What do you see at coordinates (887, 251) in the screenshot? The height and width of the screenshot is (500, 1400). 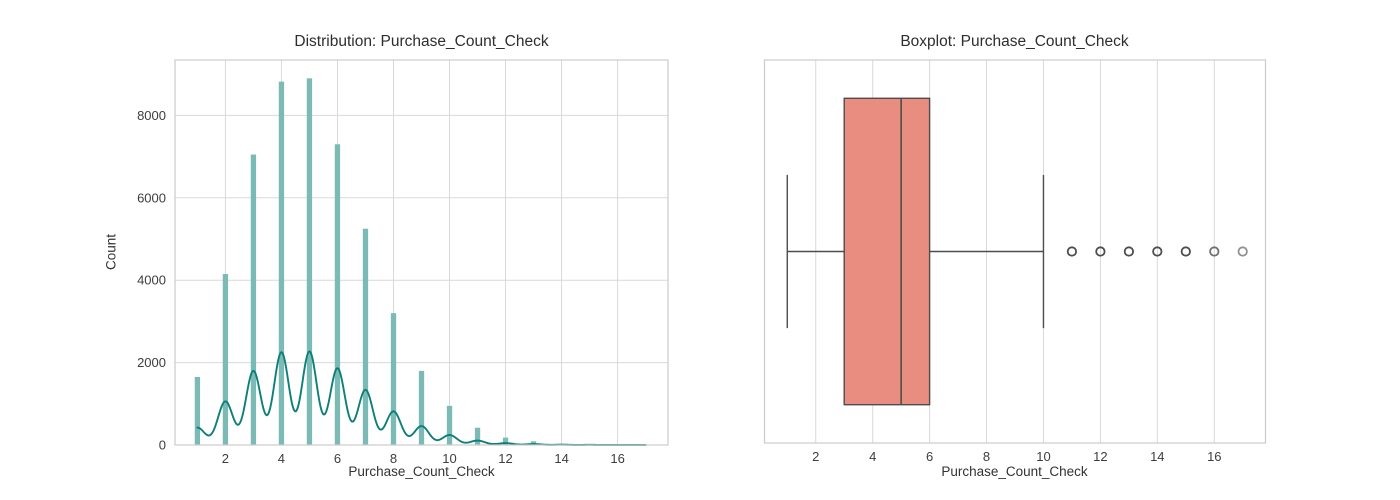 I see `boxplot-box` at bounding box center [887, 251].